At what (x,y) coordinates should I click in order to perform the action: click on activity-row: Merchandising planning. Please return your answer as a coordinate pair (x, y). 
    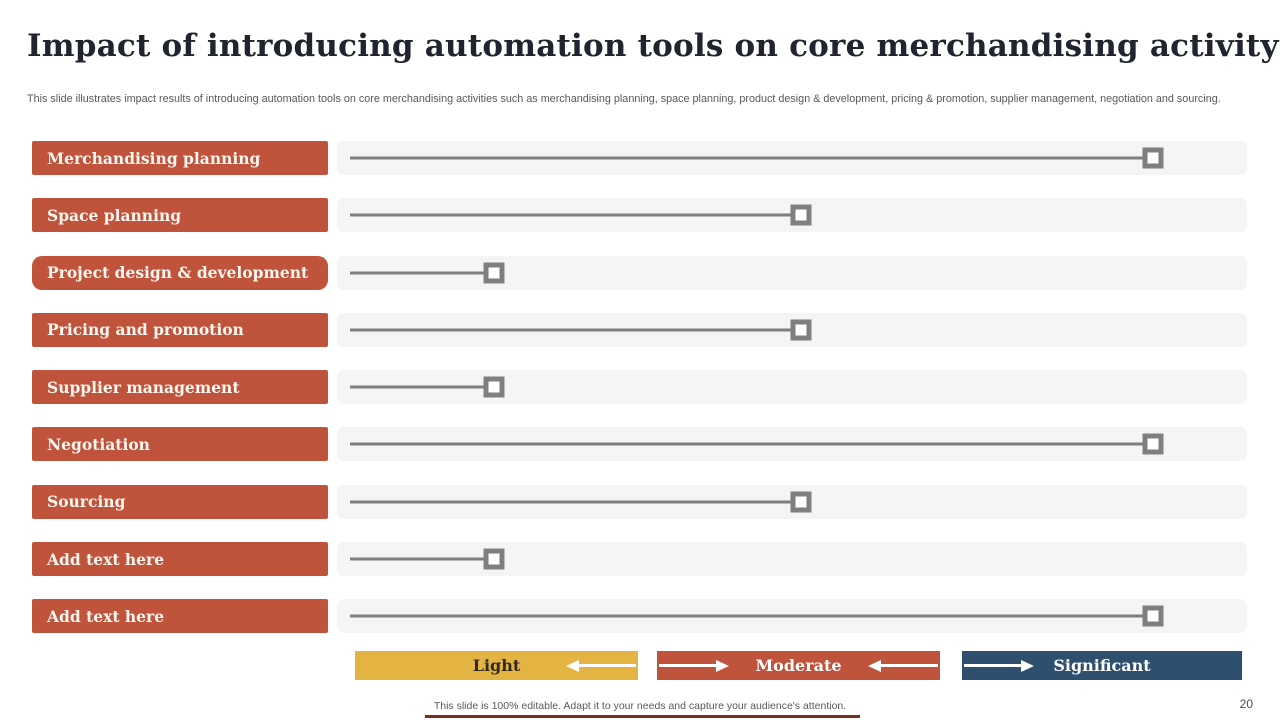
    Looking at the image, I should click on (639, 158).